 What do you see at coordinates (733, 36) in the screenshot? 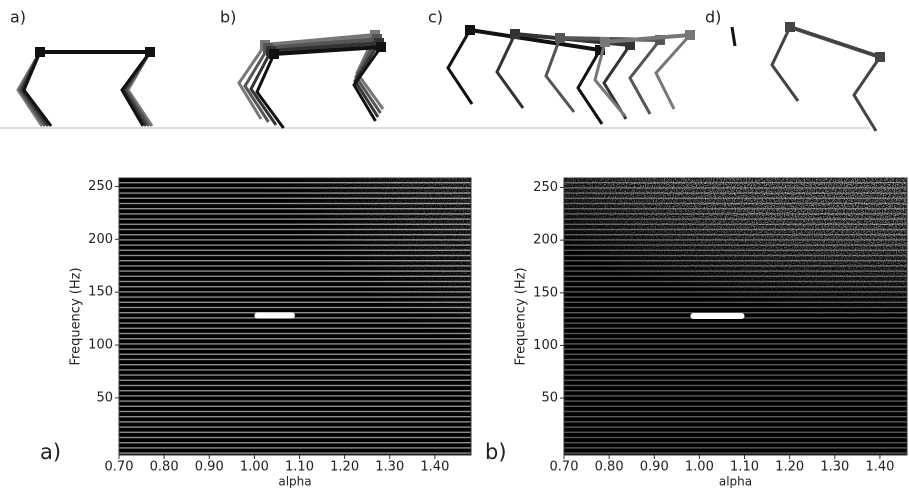
I see `robot-part` at bounding box center [733, 36].